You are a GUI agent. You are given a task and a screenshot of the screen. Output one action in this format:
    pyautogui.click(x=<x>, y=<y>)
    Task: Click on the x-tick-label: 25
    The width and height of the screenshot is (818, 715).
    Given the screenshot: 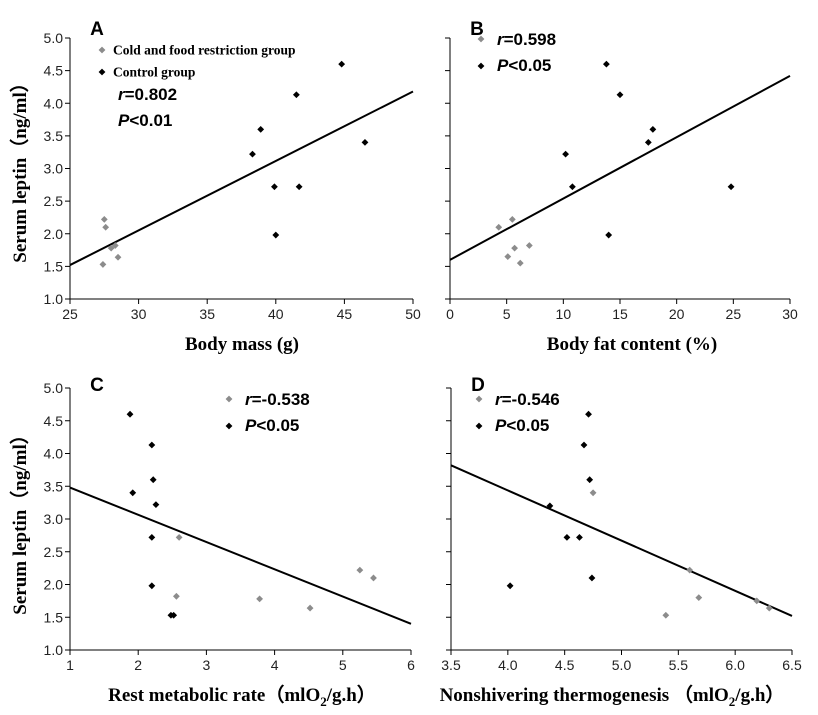 What is the action you would take?
    pyautogui.click(x=70, y=314)
    